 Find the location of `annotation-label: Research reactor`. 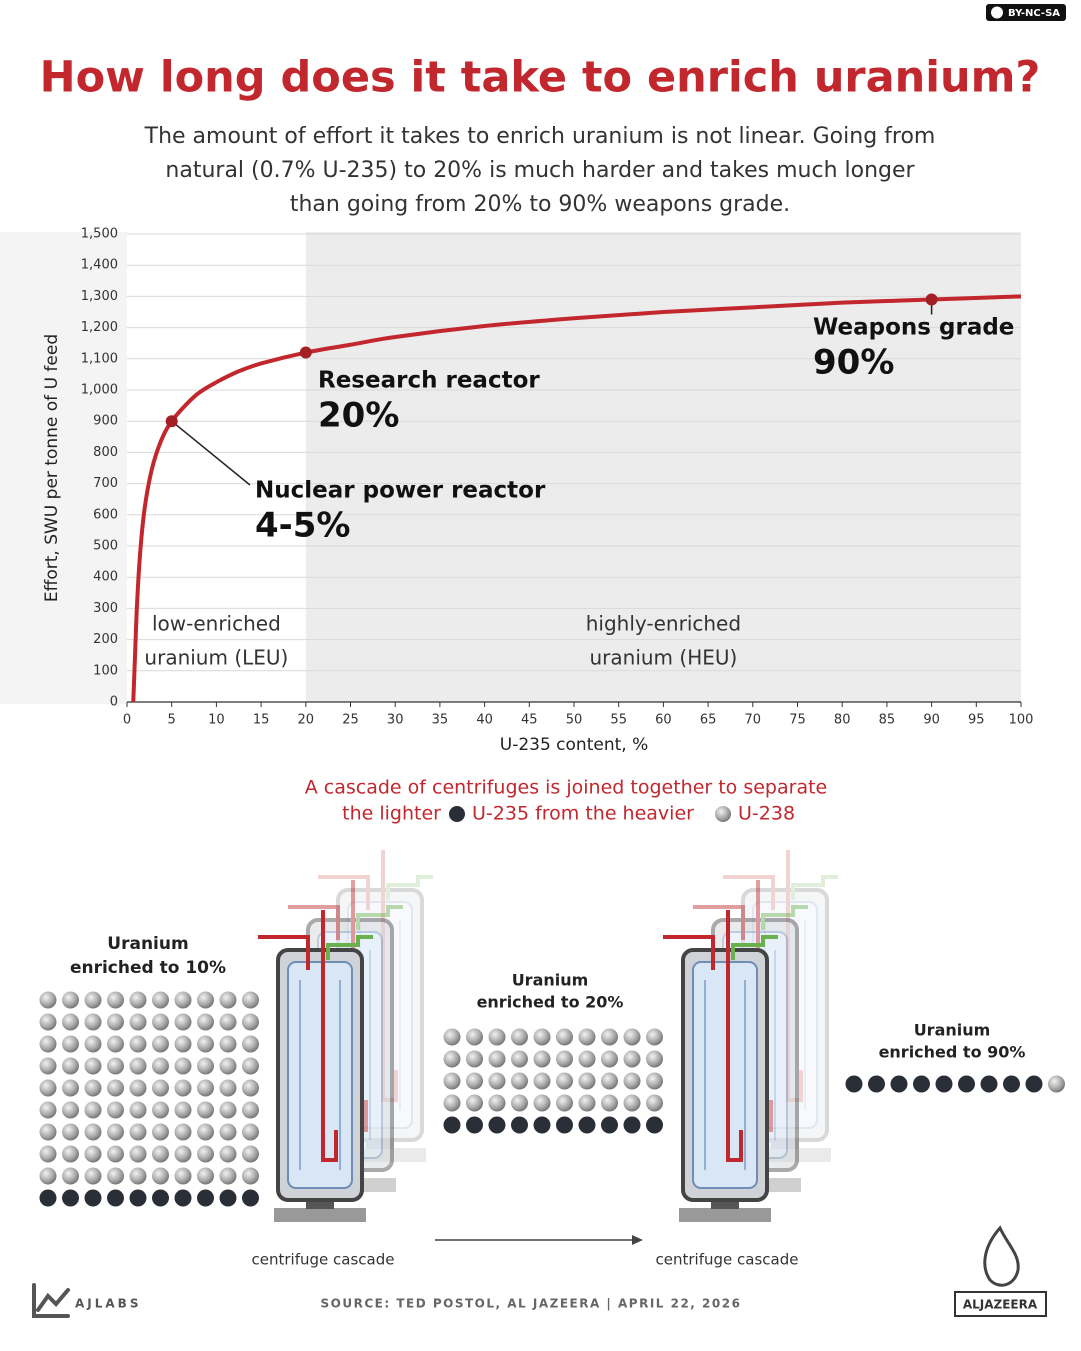

annotation-label: Research reactor is located at coordinates (429, 381).